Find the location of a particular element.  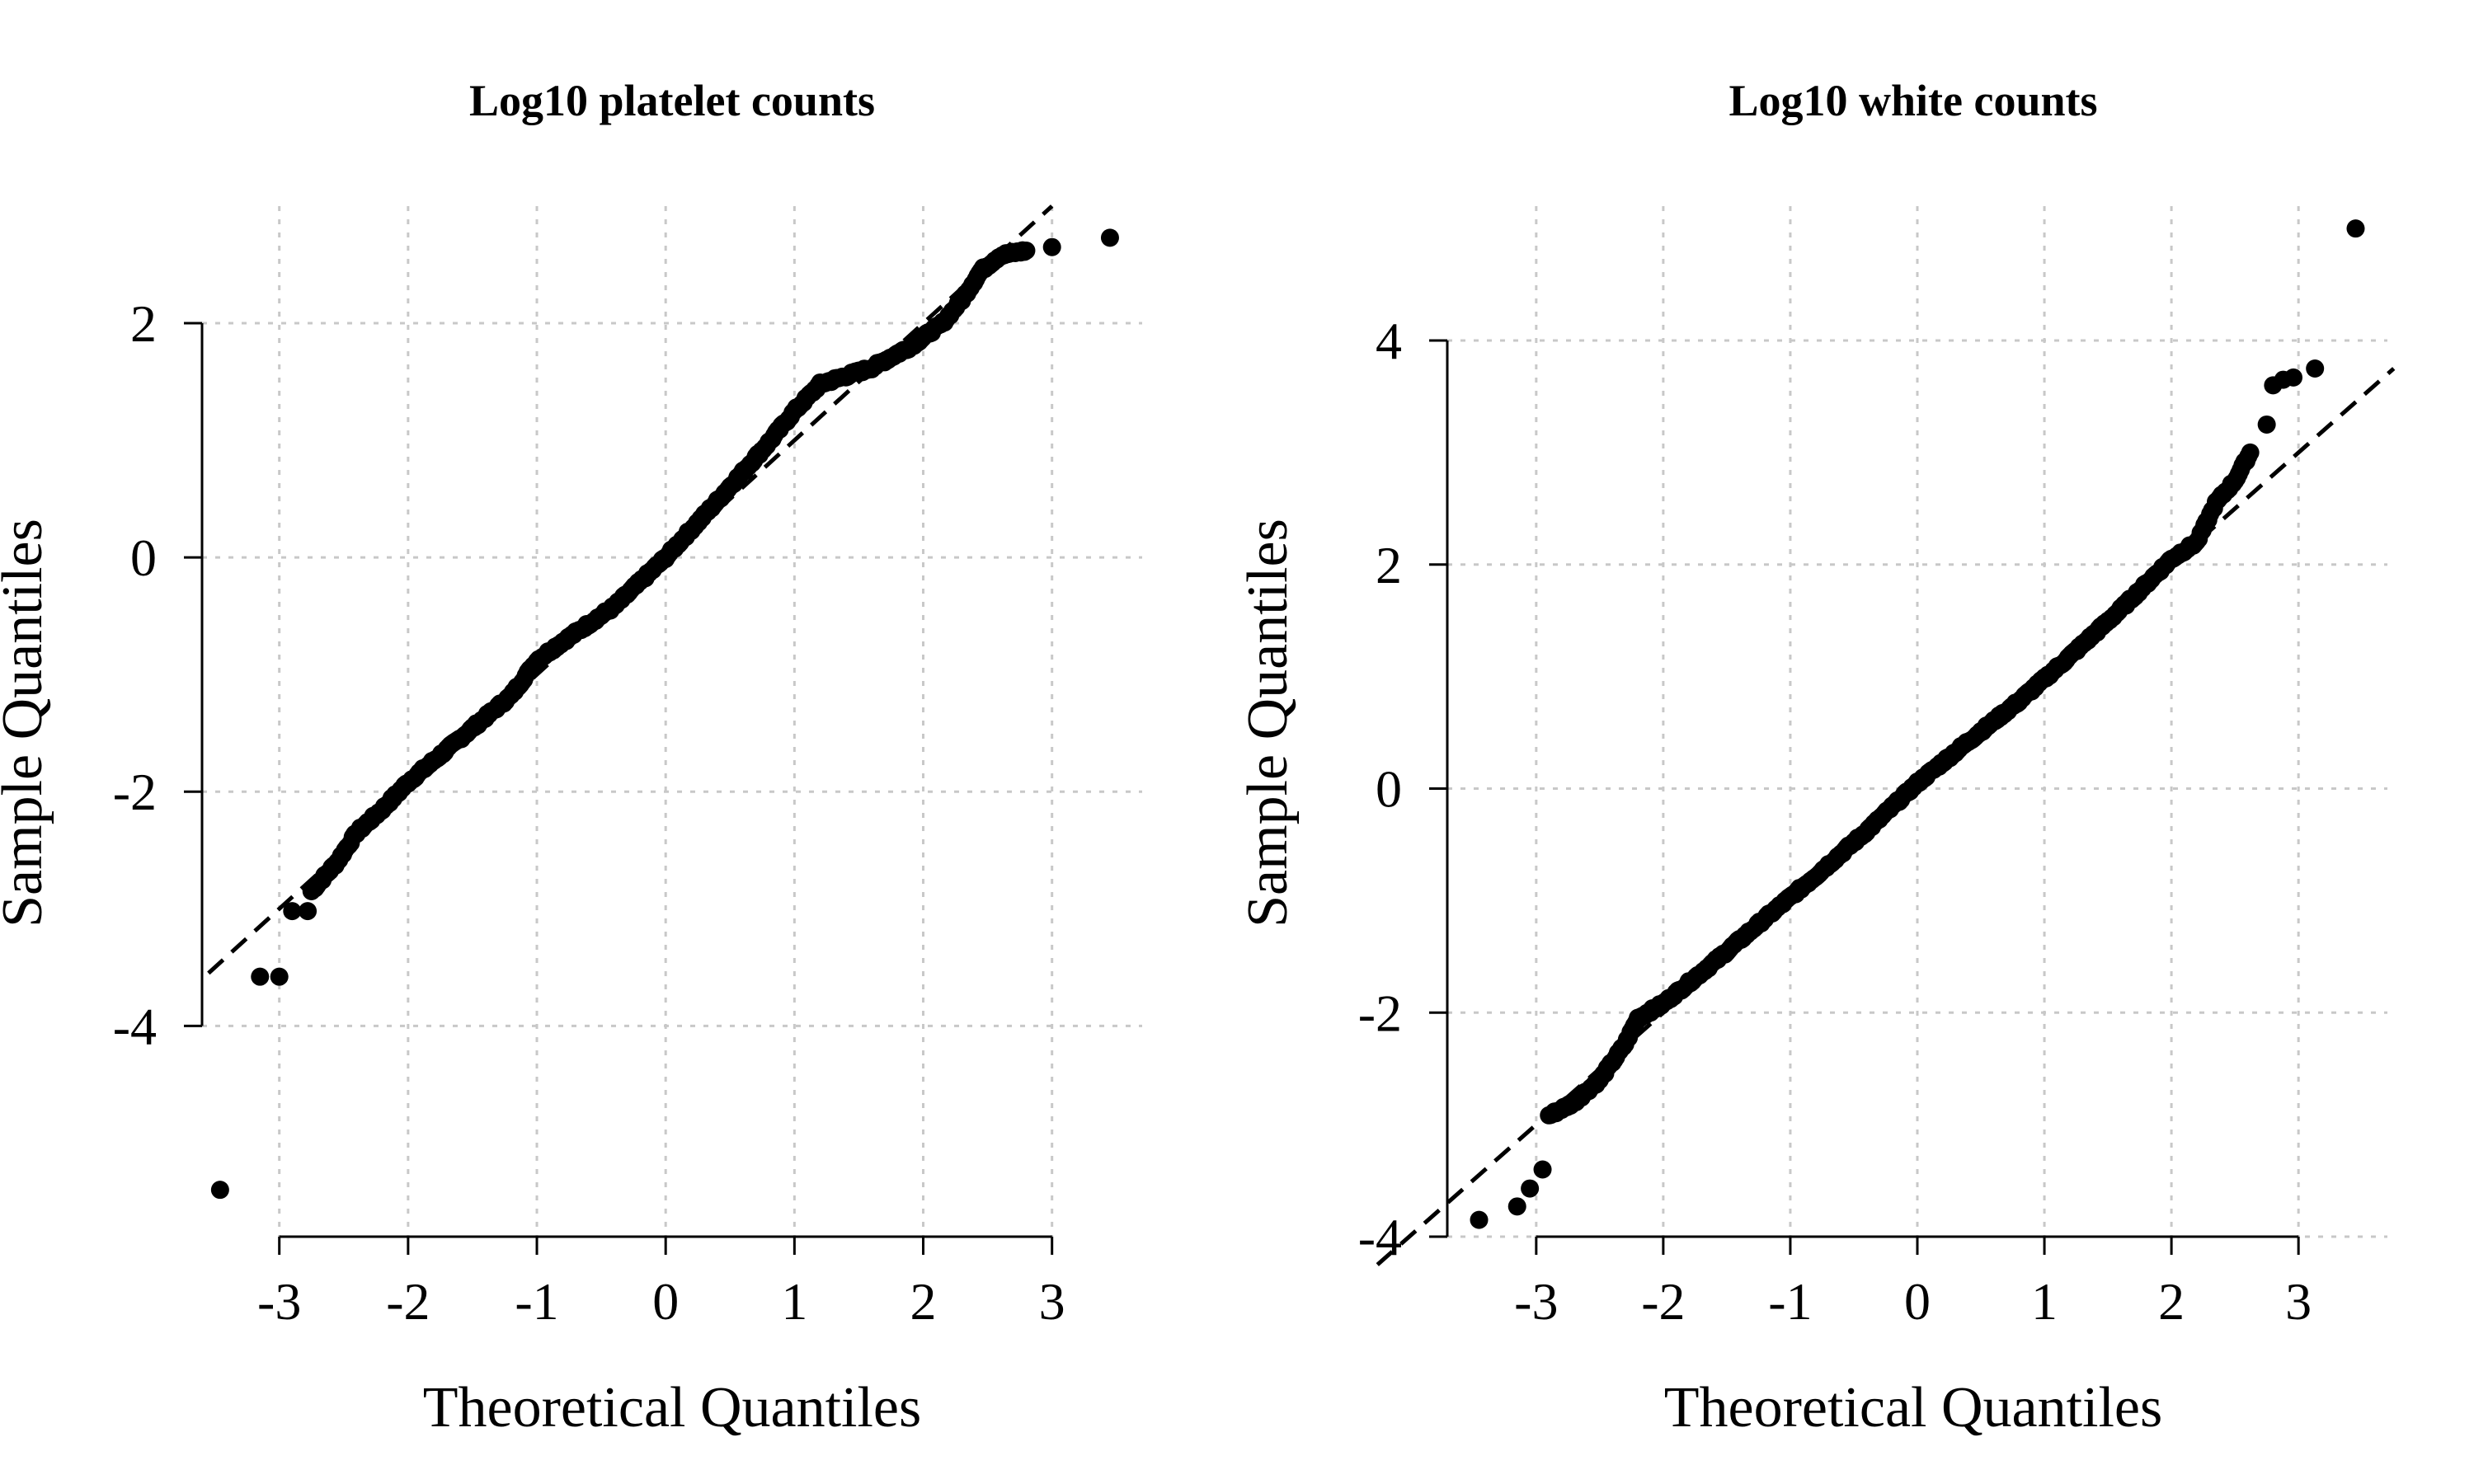

panel-title: Log10 platelet counts is located at coordinates (672, 100).